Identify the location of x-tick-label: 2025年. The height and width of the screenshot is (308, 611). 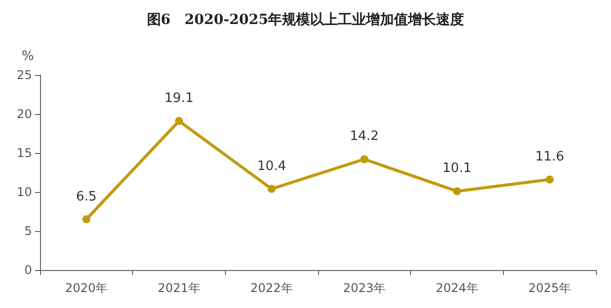
(549, 288).